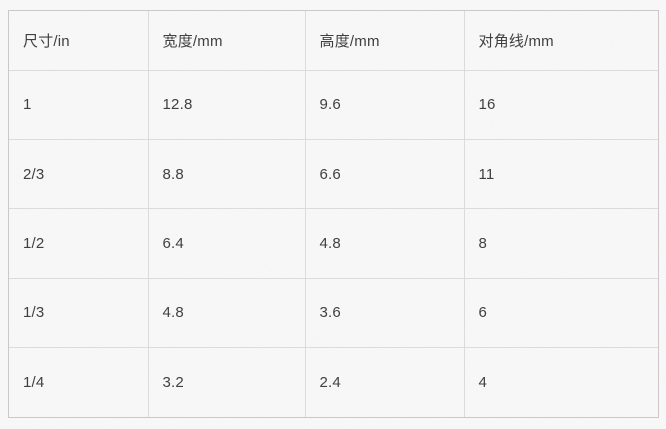 The image size is (666, 429). Describe the element at coordinates (227, 382) in the screenshot. I see `cell-width: 3.2` at that location.